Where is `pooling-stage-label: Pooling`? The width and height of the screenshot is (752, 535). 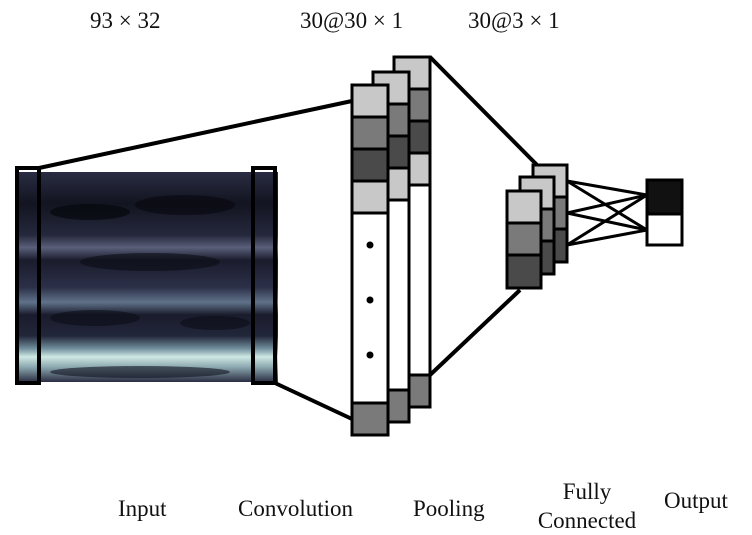
pooling-stage-label: Pooling is located at coordinates (449, 508).